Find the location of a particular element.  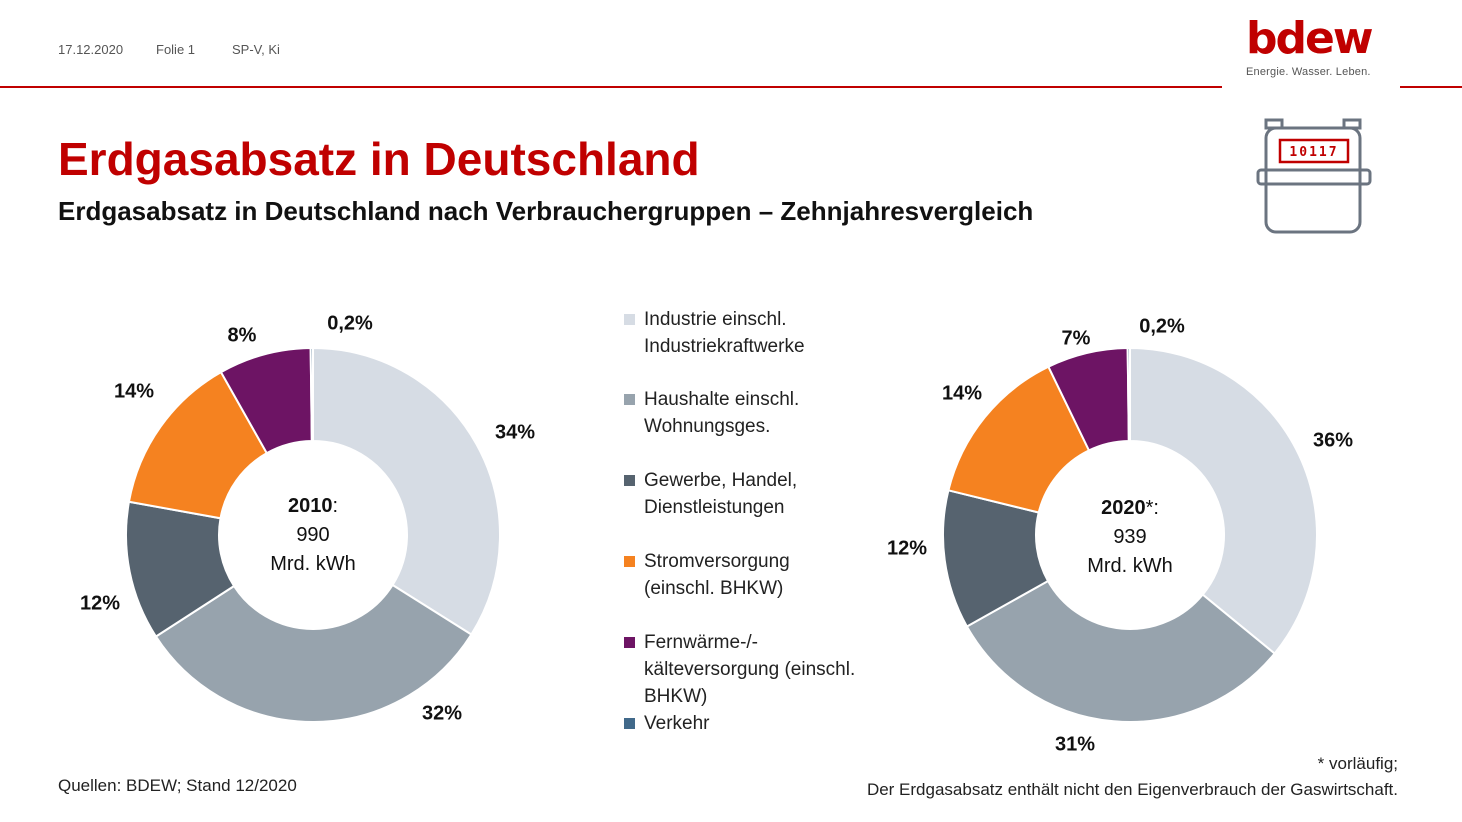

bdew-logo: bdew Energie. Wasser. Leben. is located at coordinates (1316, 46).